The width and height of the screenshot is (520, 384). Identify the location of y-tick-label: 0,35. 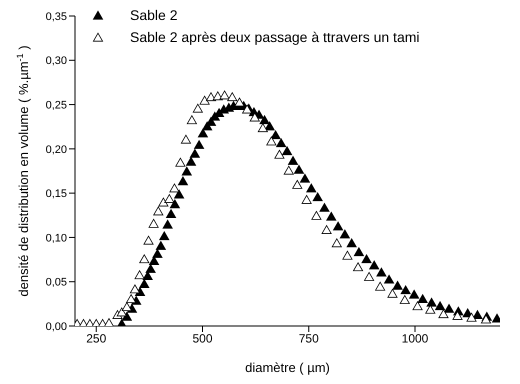
(56, 16).